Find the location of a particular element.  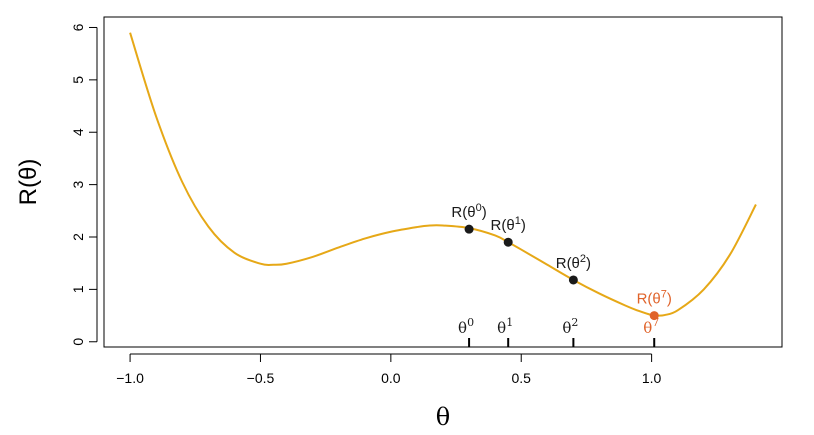

y-axis-title: R(θ) is located at coordinates (28, 182).